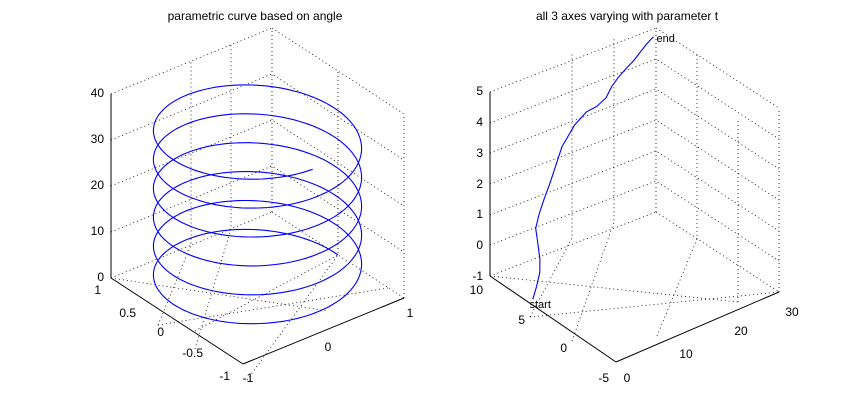 Image resolution: width=863 pixels, height=410 pixels. I want to click on grid-r-y0, so click(593, 190).